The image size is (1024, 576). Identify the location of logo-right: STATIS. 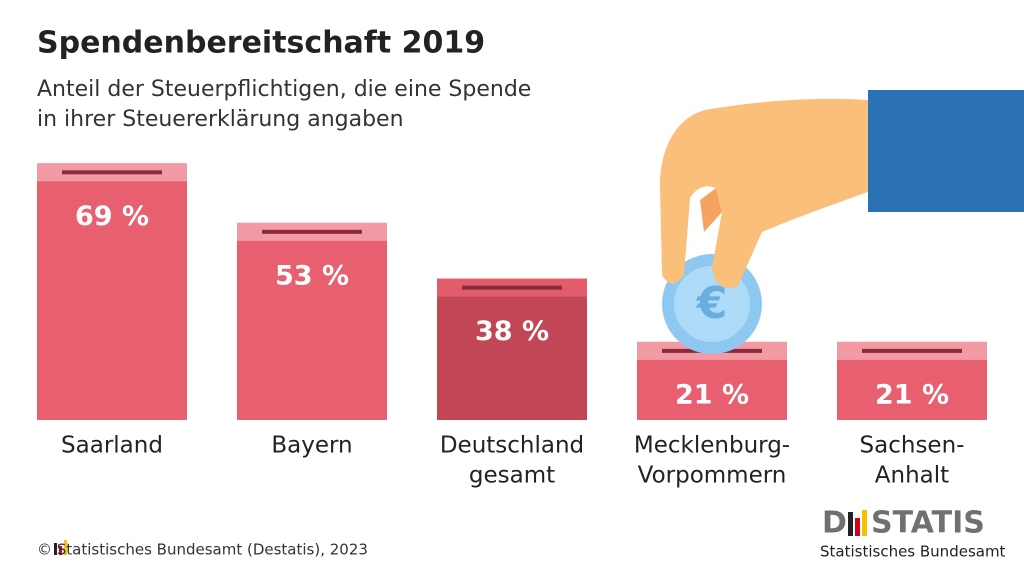
(928, 523).